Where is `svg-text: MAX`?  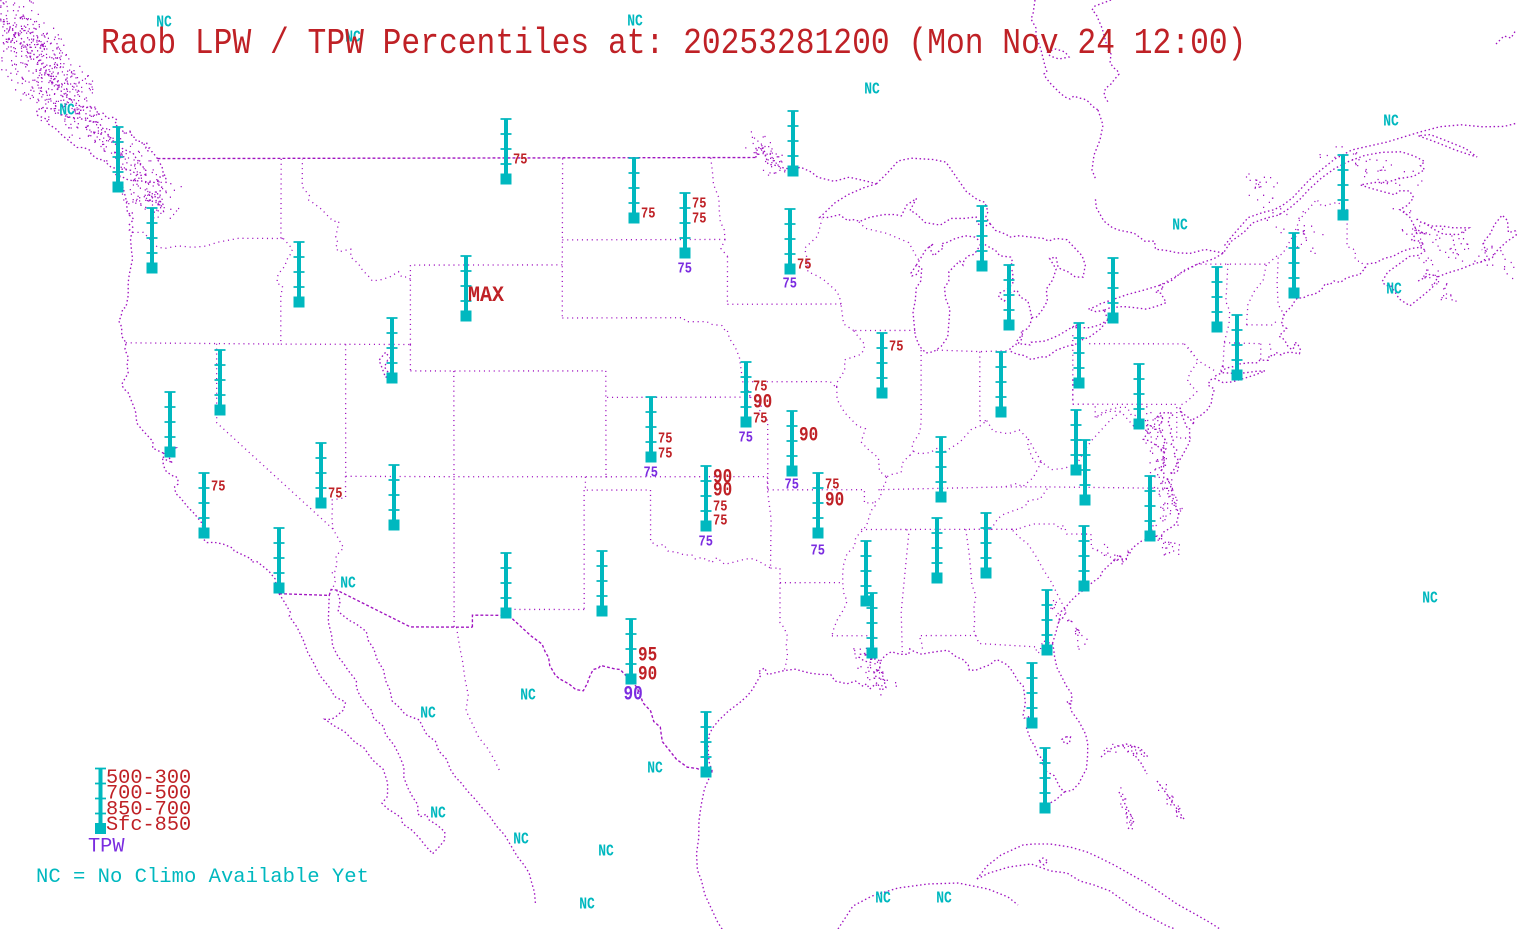
svg-text: MAX is located at coordinates (486, 296).